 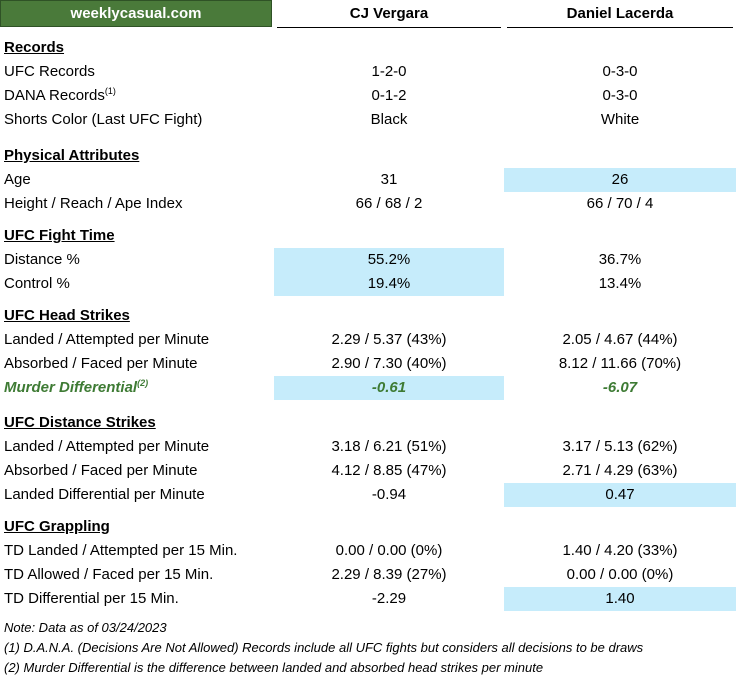 I want to click on stat-label: TD Landed / Attempted per 15 Min., so click(x=137, y=551).